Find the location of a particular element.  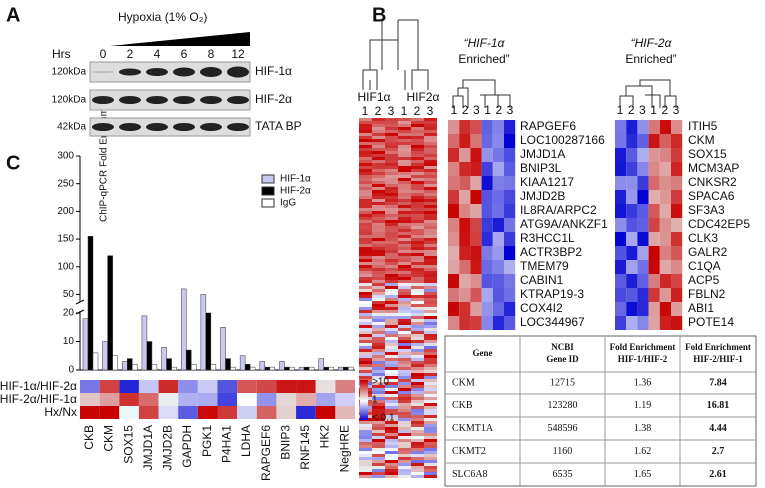

gene-label: IL8RA/ARPC2 is located at coordinates (558, 210).